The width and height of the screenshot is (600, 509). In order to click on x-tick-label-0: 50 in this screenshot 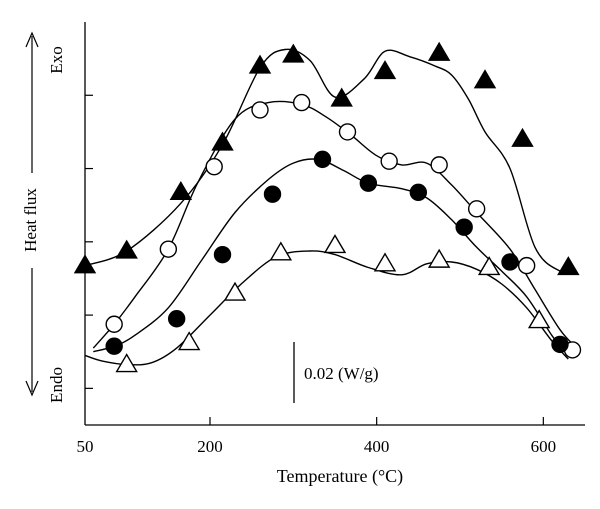, I will do `click(85, 446)`.